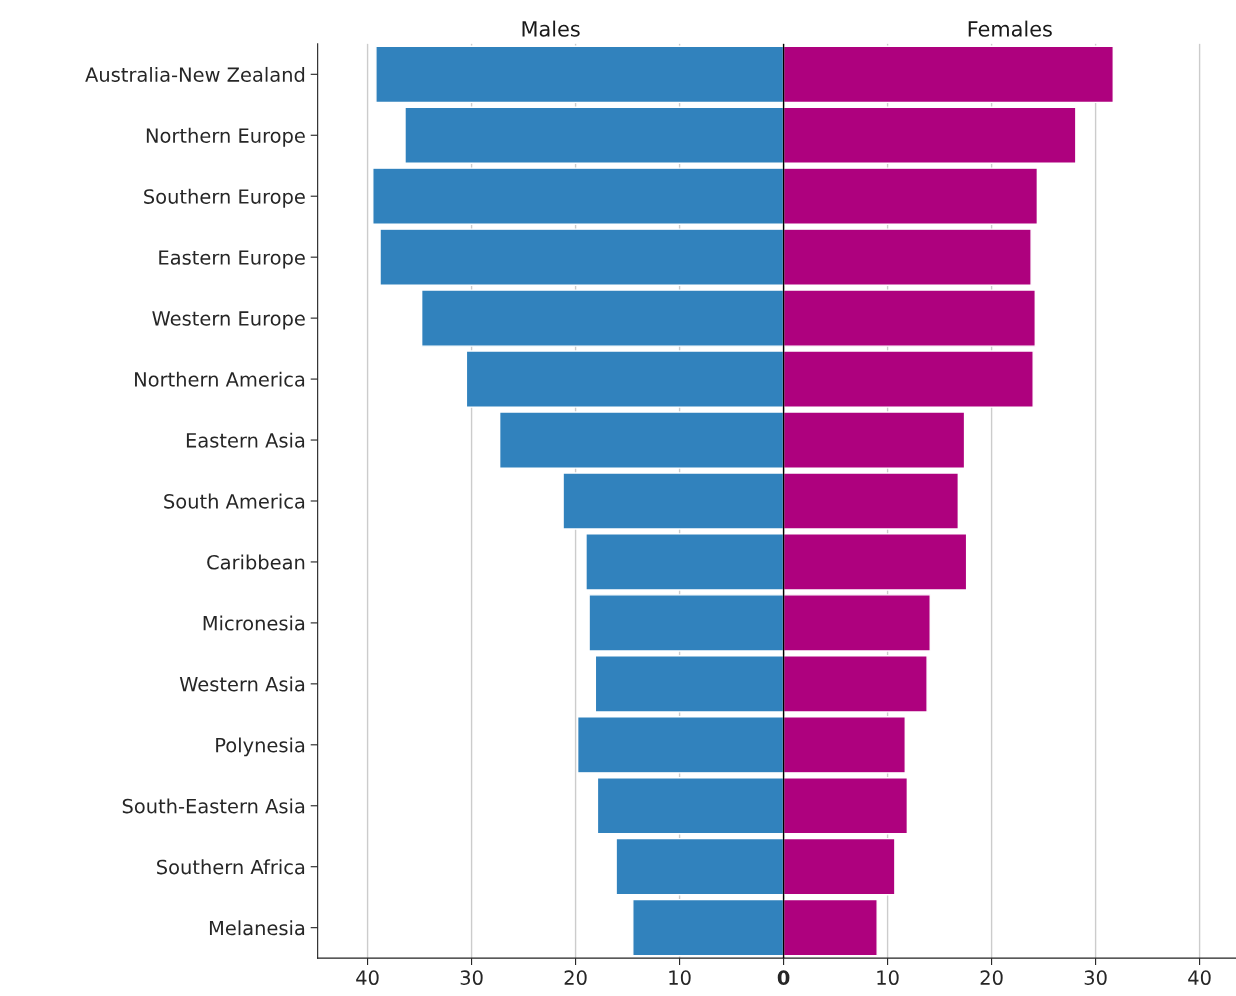 The width and height of the screenshot is (1236, 996). Describe the element at coordinates (195, 74) in the screenshot. I see `y-tick-label: Australia-New Zealand` at that location.